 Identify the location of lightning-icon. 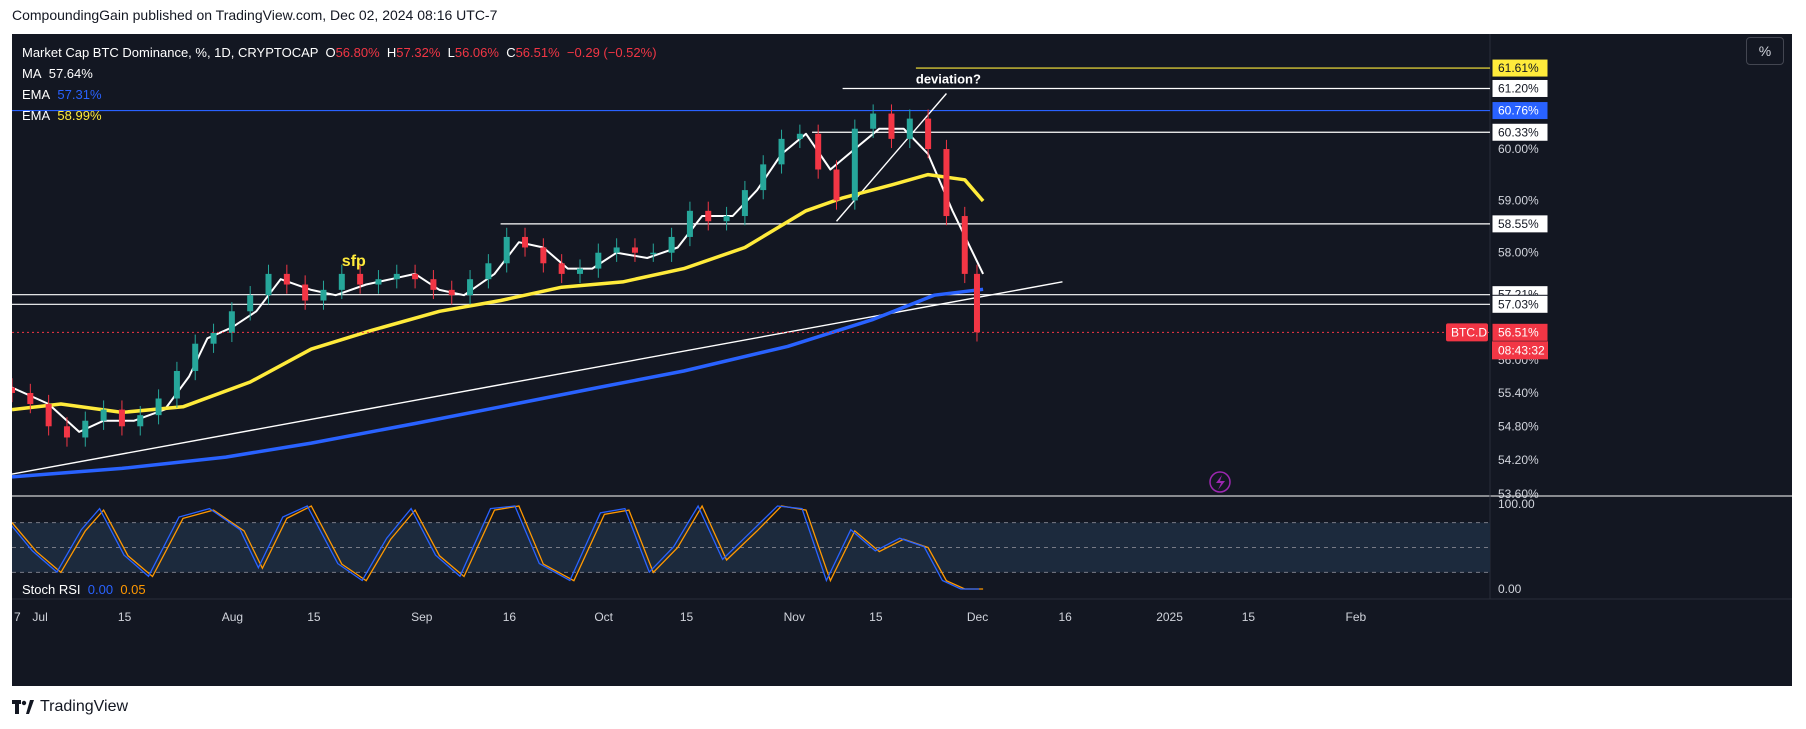
(1220, 482).